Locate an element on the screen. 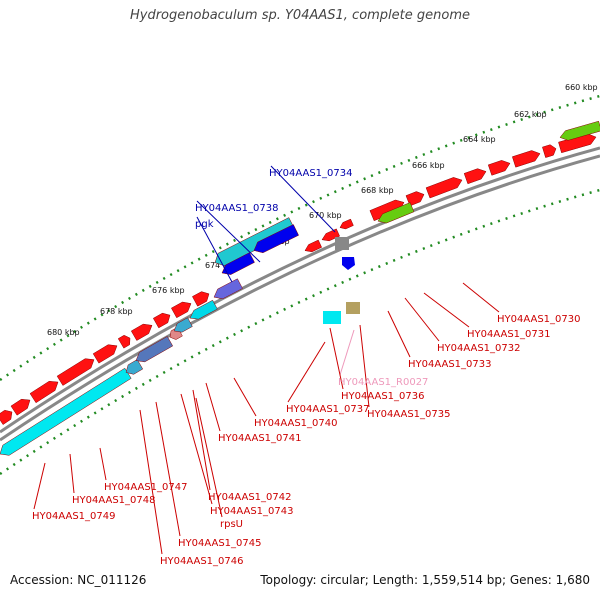  gene-label: HY04AAS1_0736 is located at coordinates (382, 396).